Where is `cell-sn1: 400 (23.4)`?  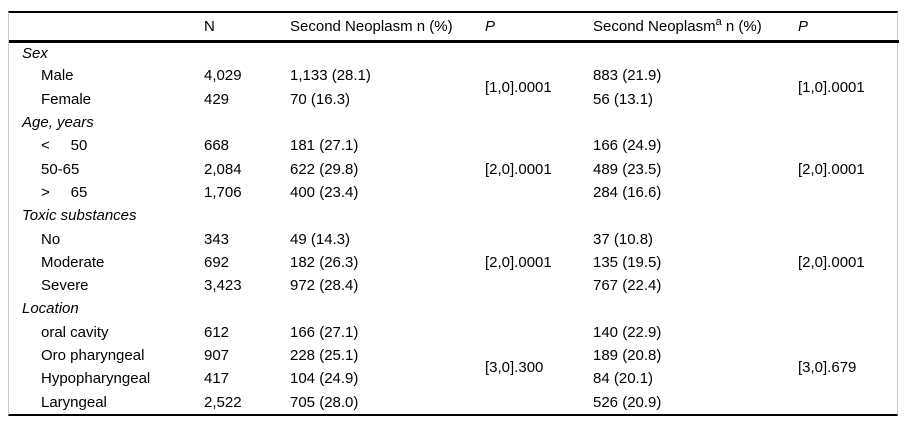 cell-sn1: 400 (23.4) is located at coordinates (324, 192).